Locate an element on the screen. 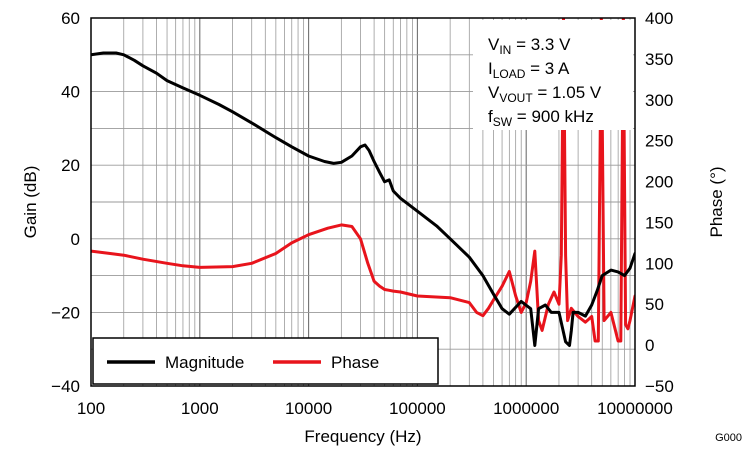 The image size is (747, 449). y-left-tick-label: 60 is located at coordinates (70, 18).